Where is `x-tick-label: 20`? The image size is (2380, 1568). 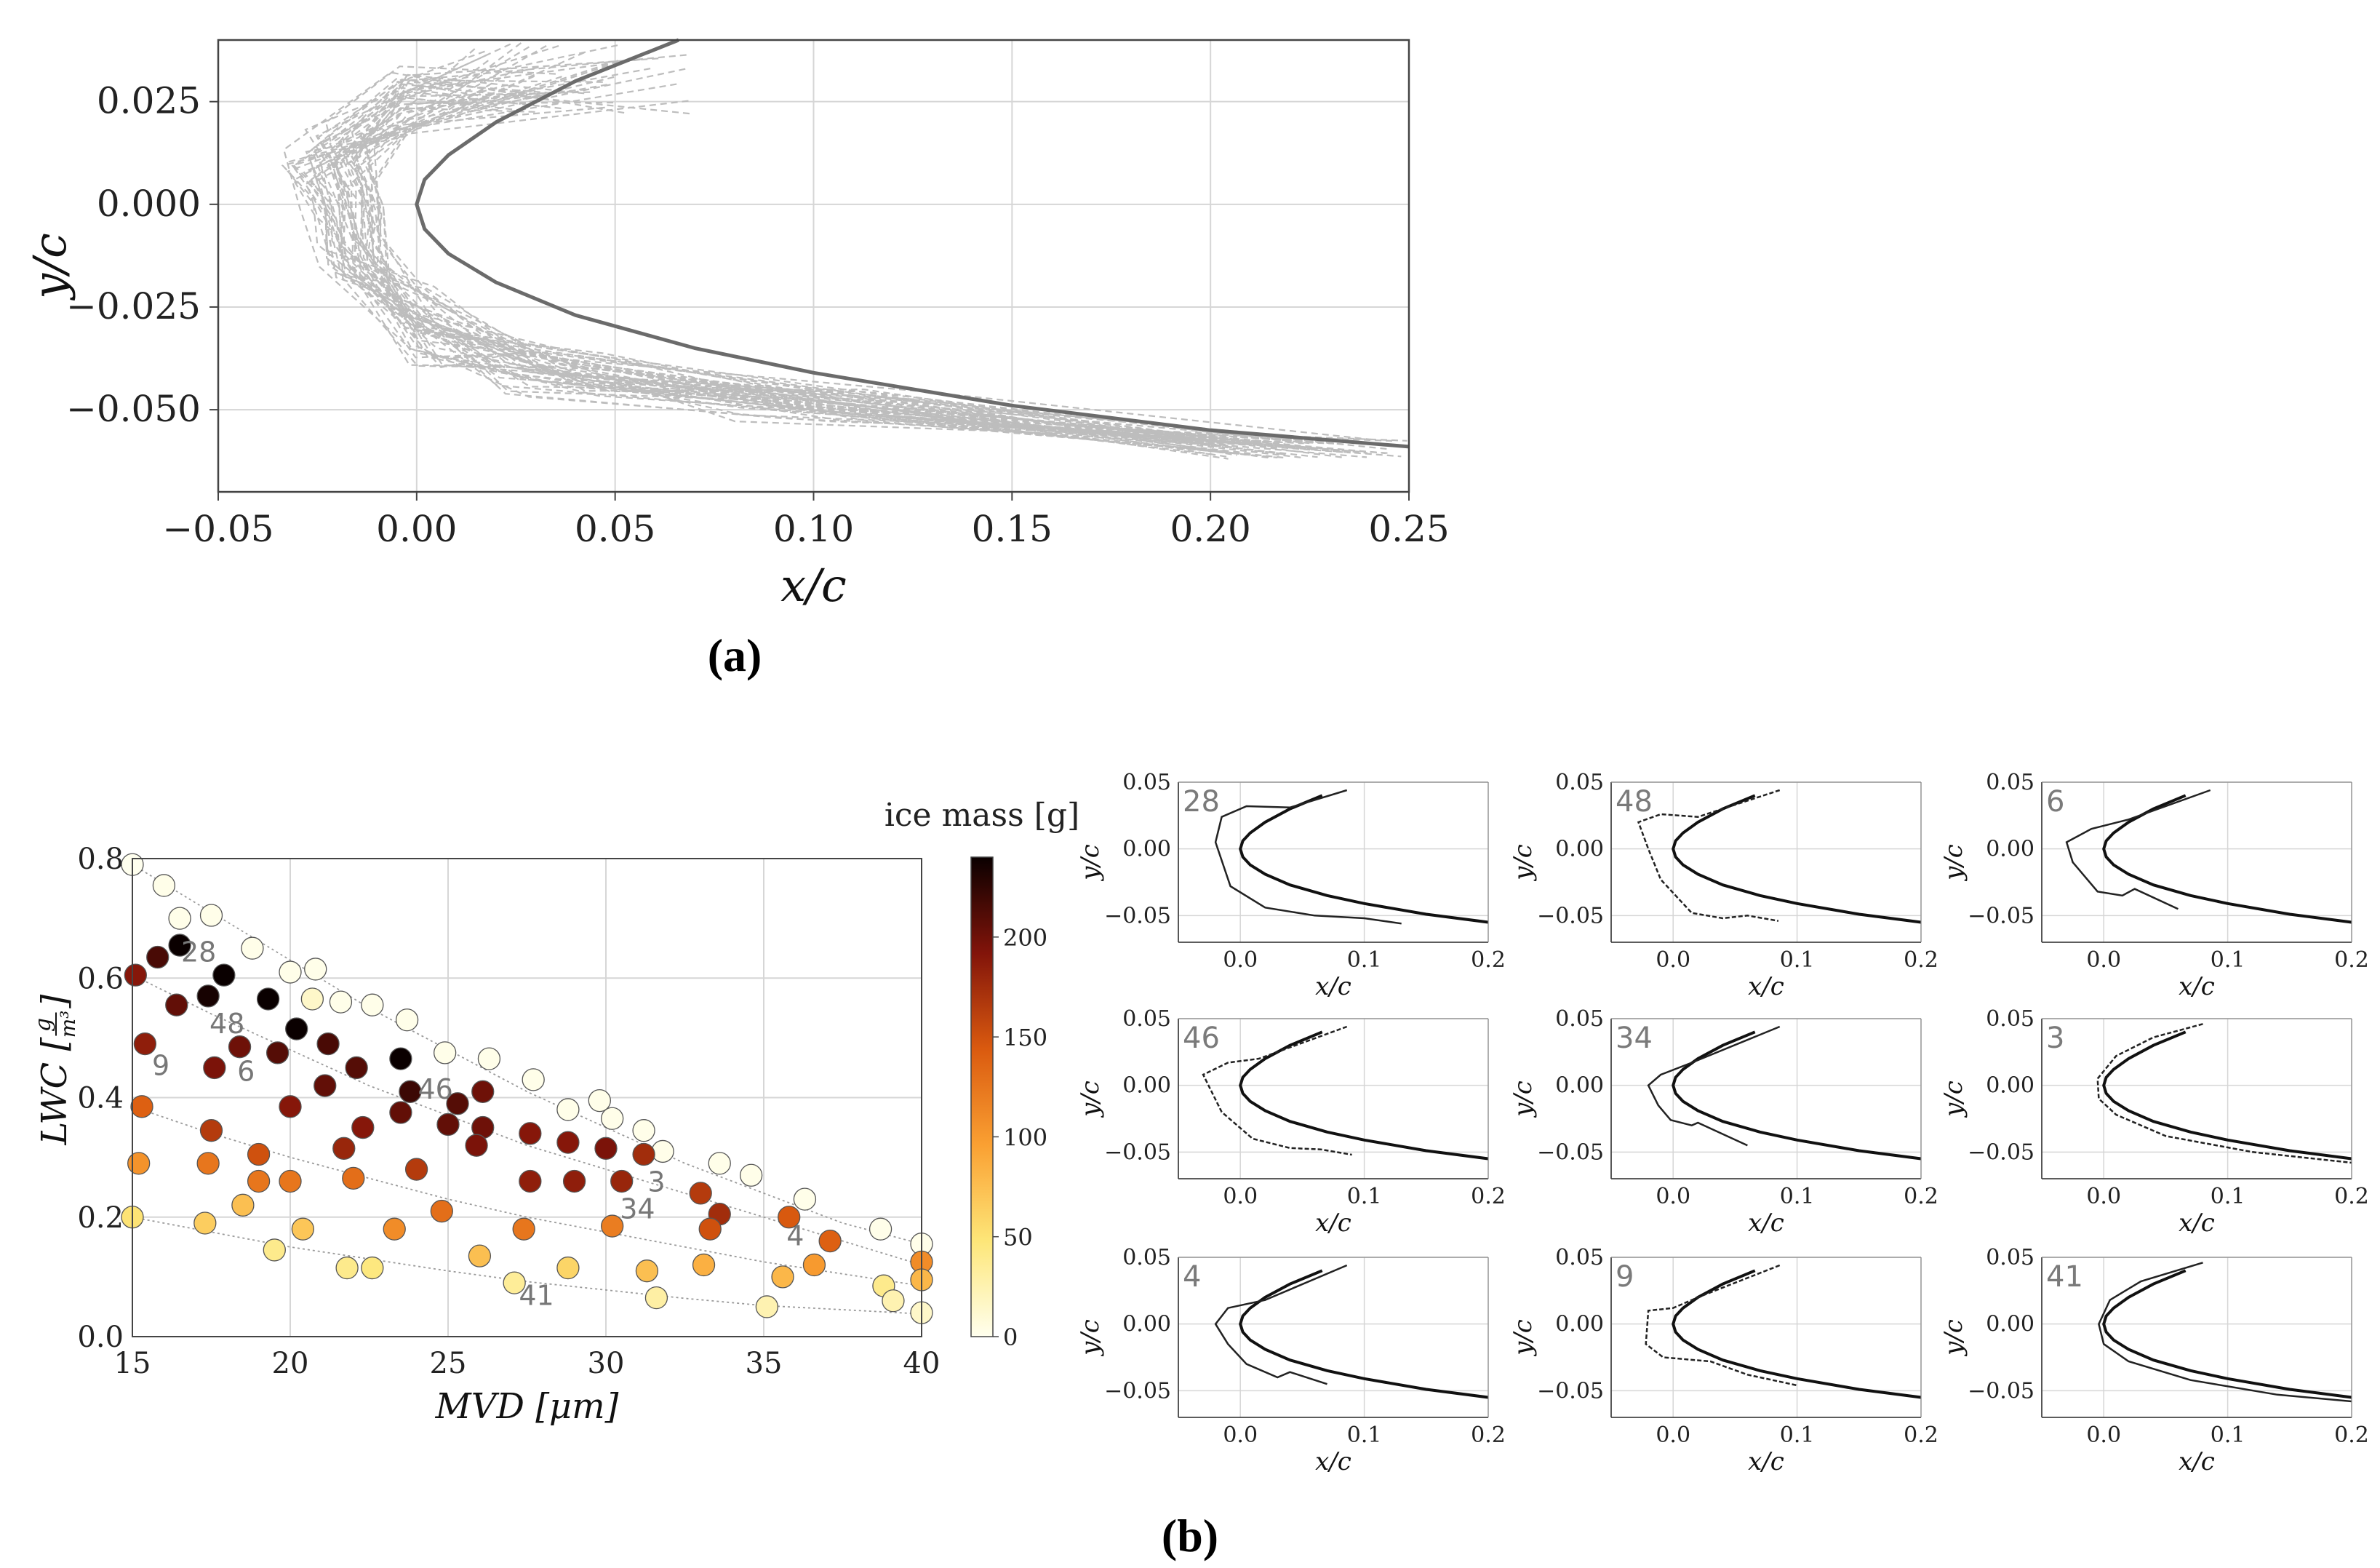
x-tick-label: 20 is located at coordinates (290, 1363).